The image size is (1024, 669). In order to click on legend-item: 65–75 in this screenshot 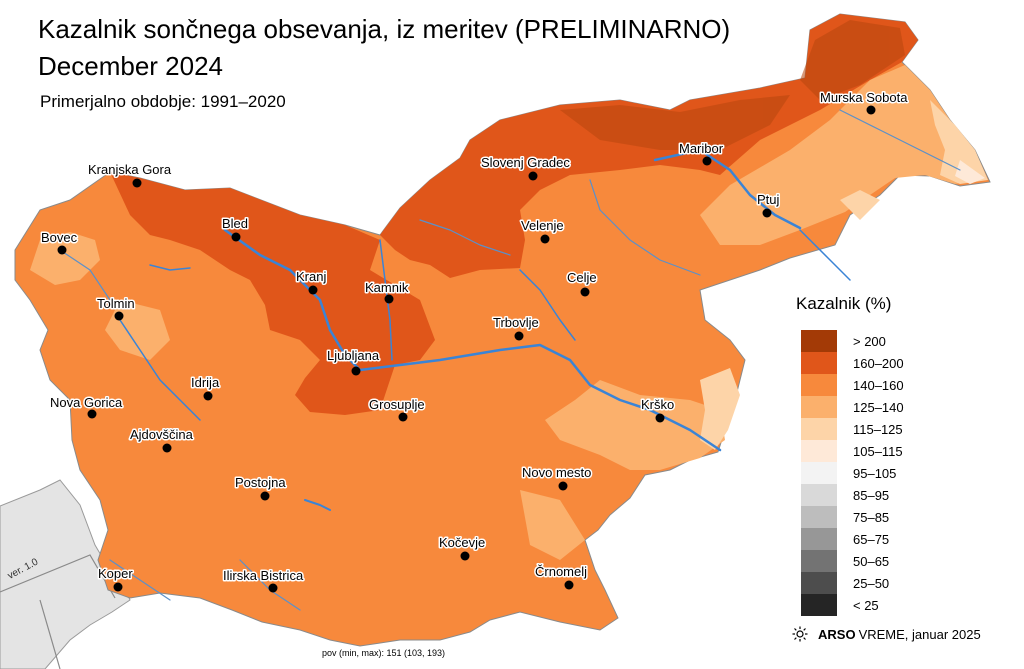, I will do `click(852, 539)`.